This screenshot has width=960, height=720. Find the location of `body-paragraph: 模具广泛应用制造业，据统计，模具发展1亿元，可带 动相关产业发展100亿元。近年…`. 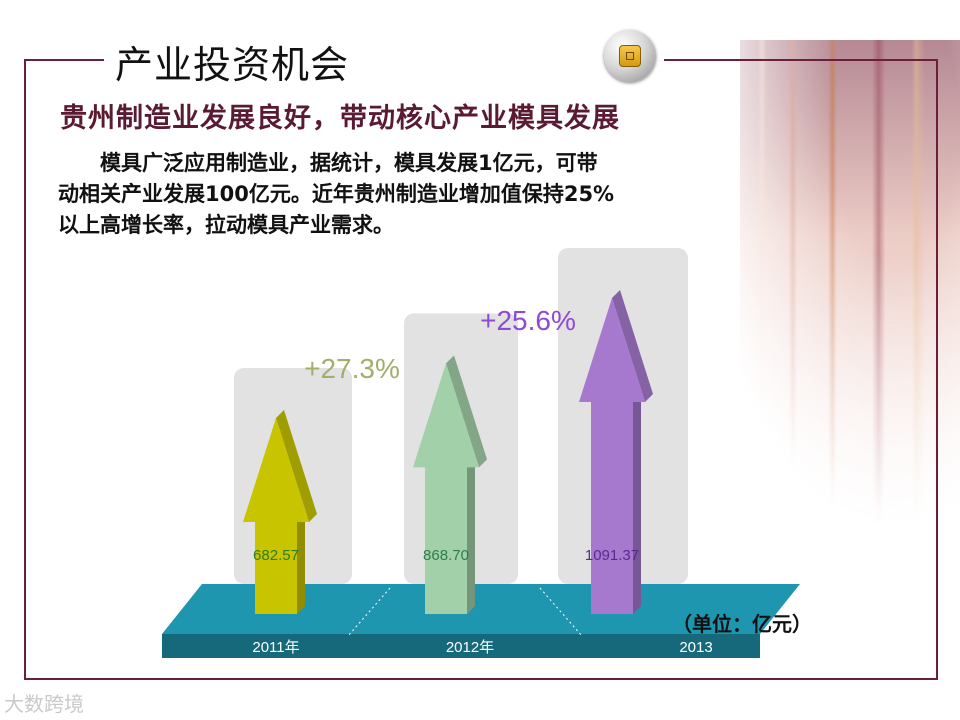

body-paragraph: 模具广泛应用制造业，据统计，模具发展1亿元，可带 动相关产业发展100亿元。近年… is located at coordinates (403, 194).